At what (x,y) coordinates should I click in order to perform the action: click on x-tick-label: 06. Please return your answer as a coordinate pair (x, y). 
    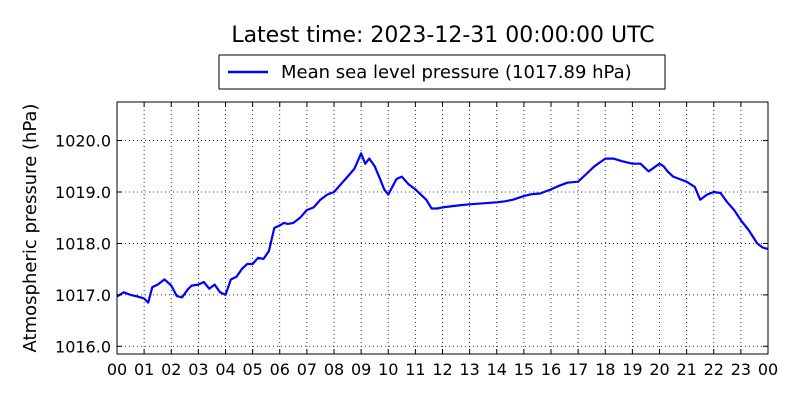
    Looking at the image, I should click on (280, 369).